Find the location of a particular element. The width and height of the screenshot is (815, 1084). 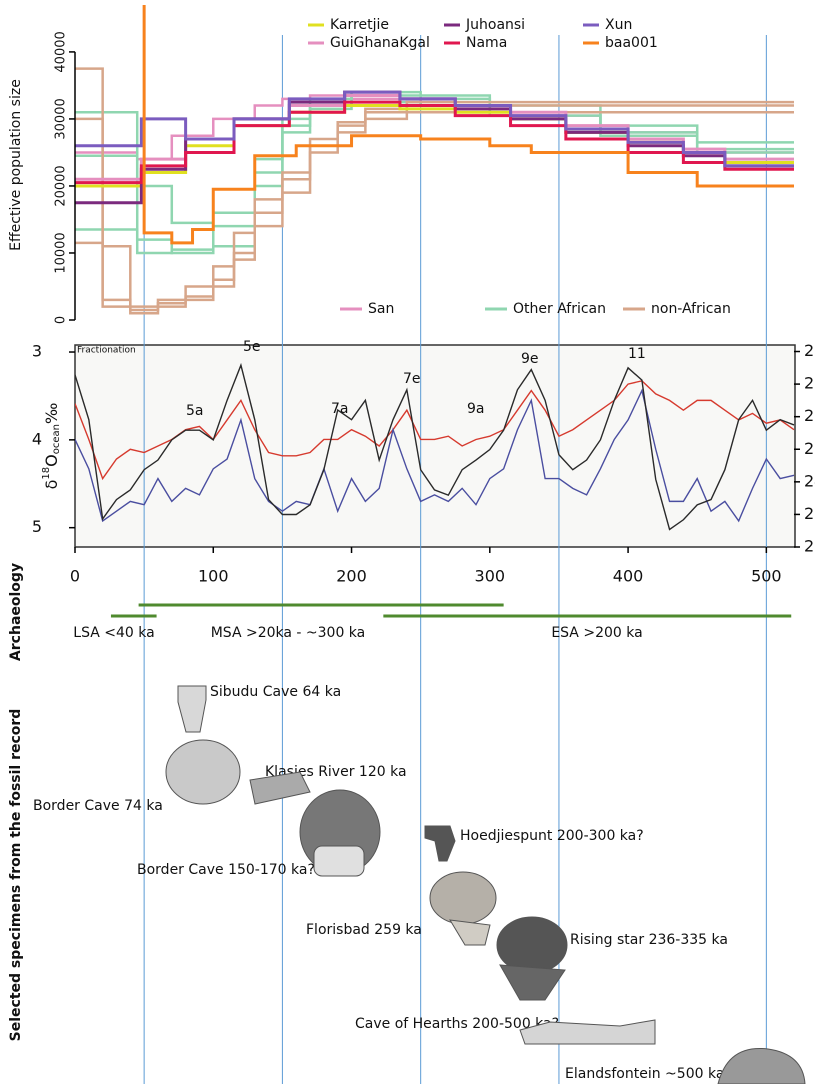

legend-label: San is located at coordinates (381, 309).